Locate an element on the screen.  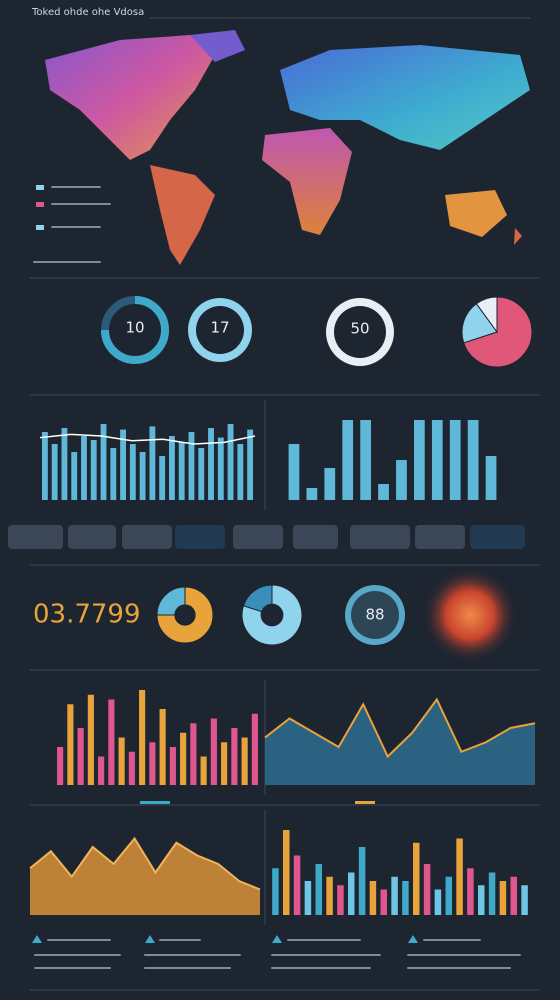
pill-buttons is located at coordinates (266, 537).